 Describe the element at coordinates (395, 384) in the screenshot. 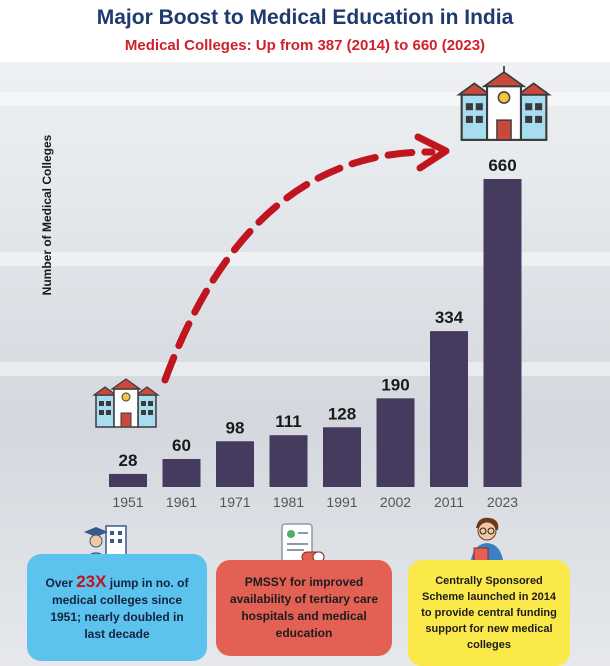

I see `value-label-2002: 190` at that location.